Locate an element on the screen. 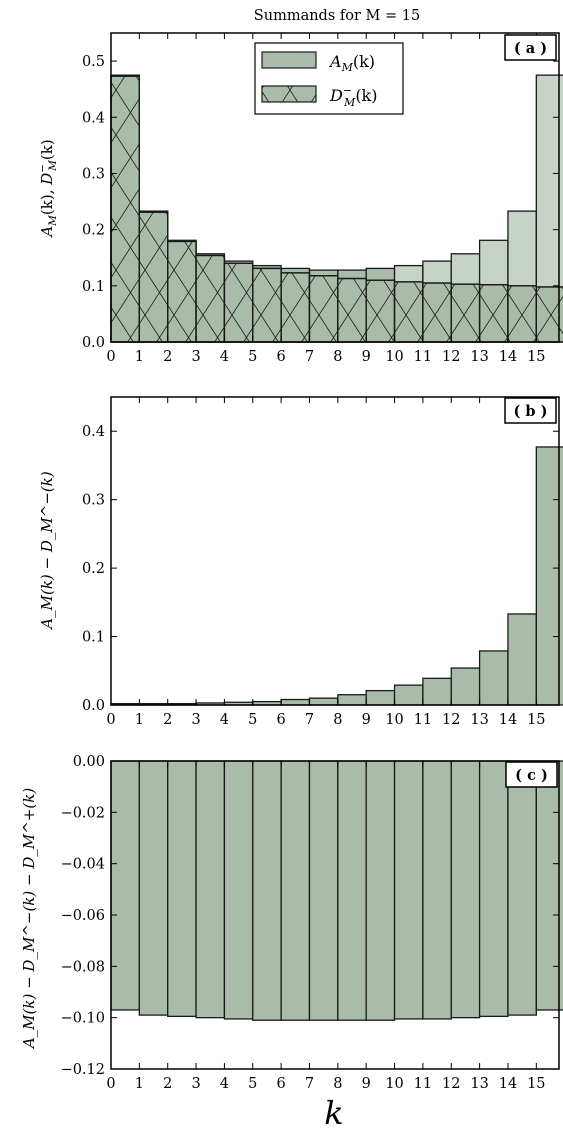 This screenshot has height=1133, width=563. bar-panel-c-s0-k2 is located at coordinates (182, 889).